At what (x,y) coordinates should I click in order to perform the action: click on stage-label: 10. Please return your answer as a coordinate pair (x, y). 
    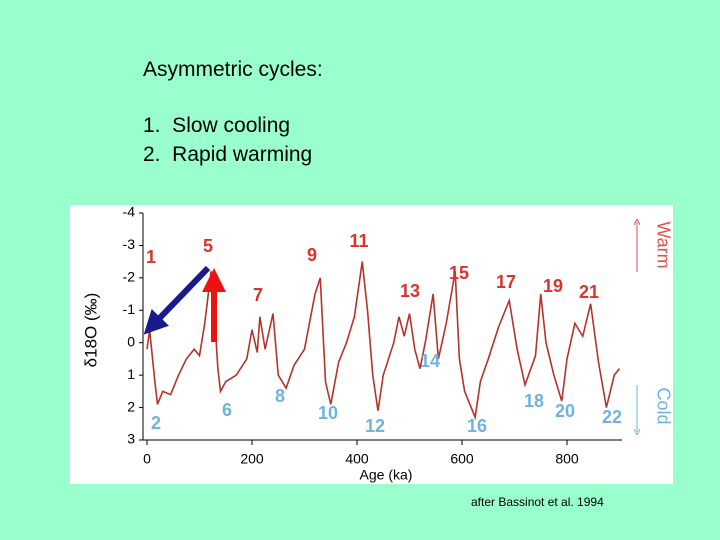
    Looking at the image, I should click on (328, 413).